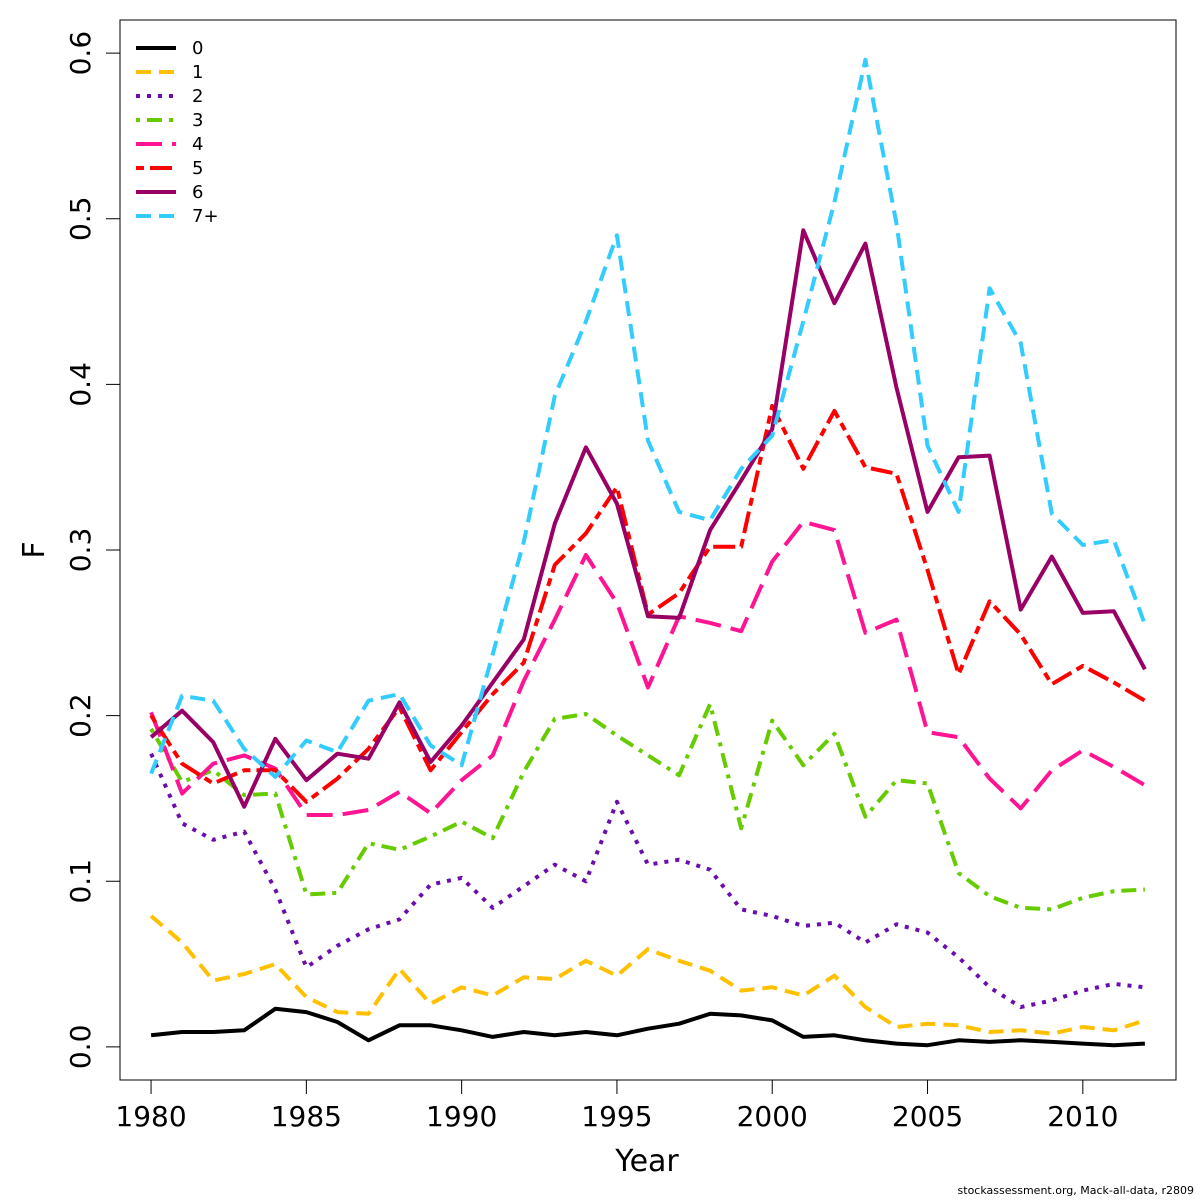 This screenshot has height=1200, width=1200. Describe the element at coordinates (197, 120) in the screenshot. I see `legend-label: 3` at that location.